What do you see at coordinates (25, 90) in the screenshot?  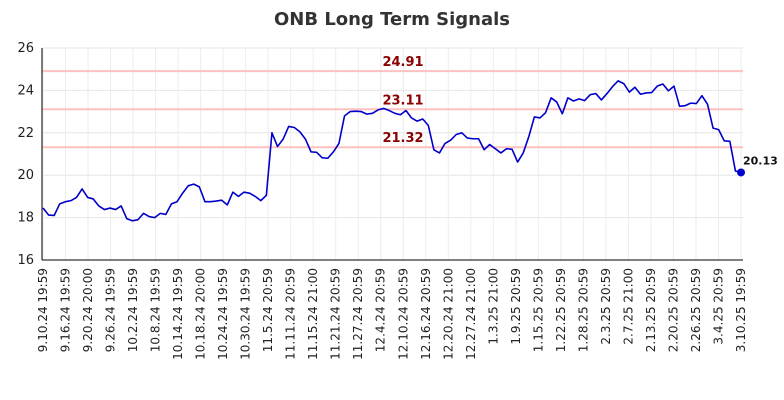 I see `y-tick-label: 24` at bounding box center [25, 90].